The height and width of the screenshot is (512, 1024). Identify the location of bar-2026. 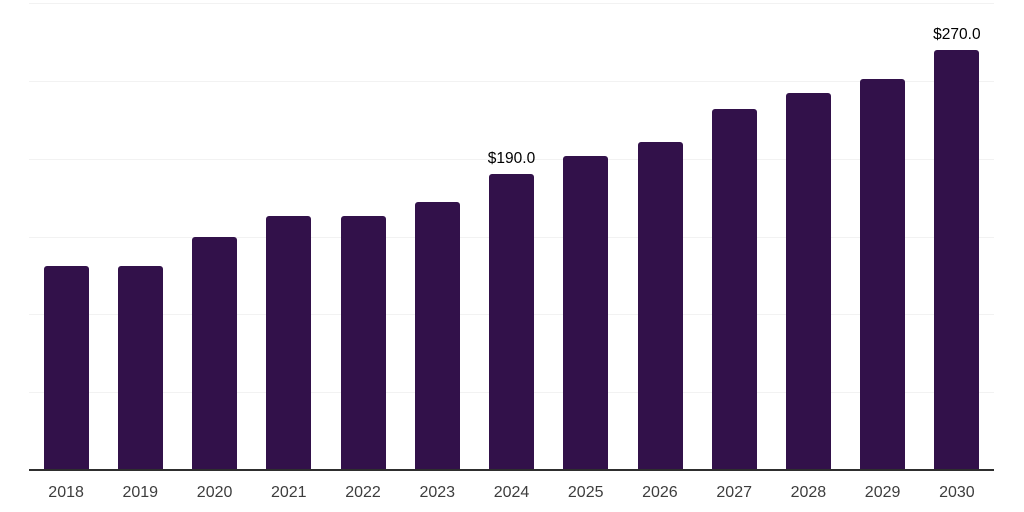
(660, 305).